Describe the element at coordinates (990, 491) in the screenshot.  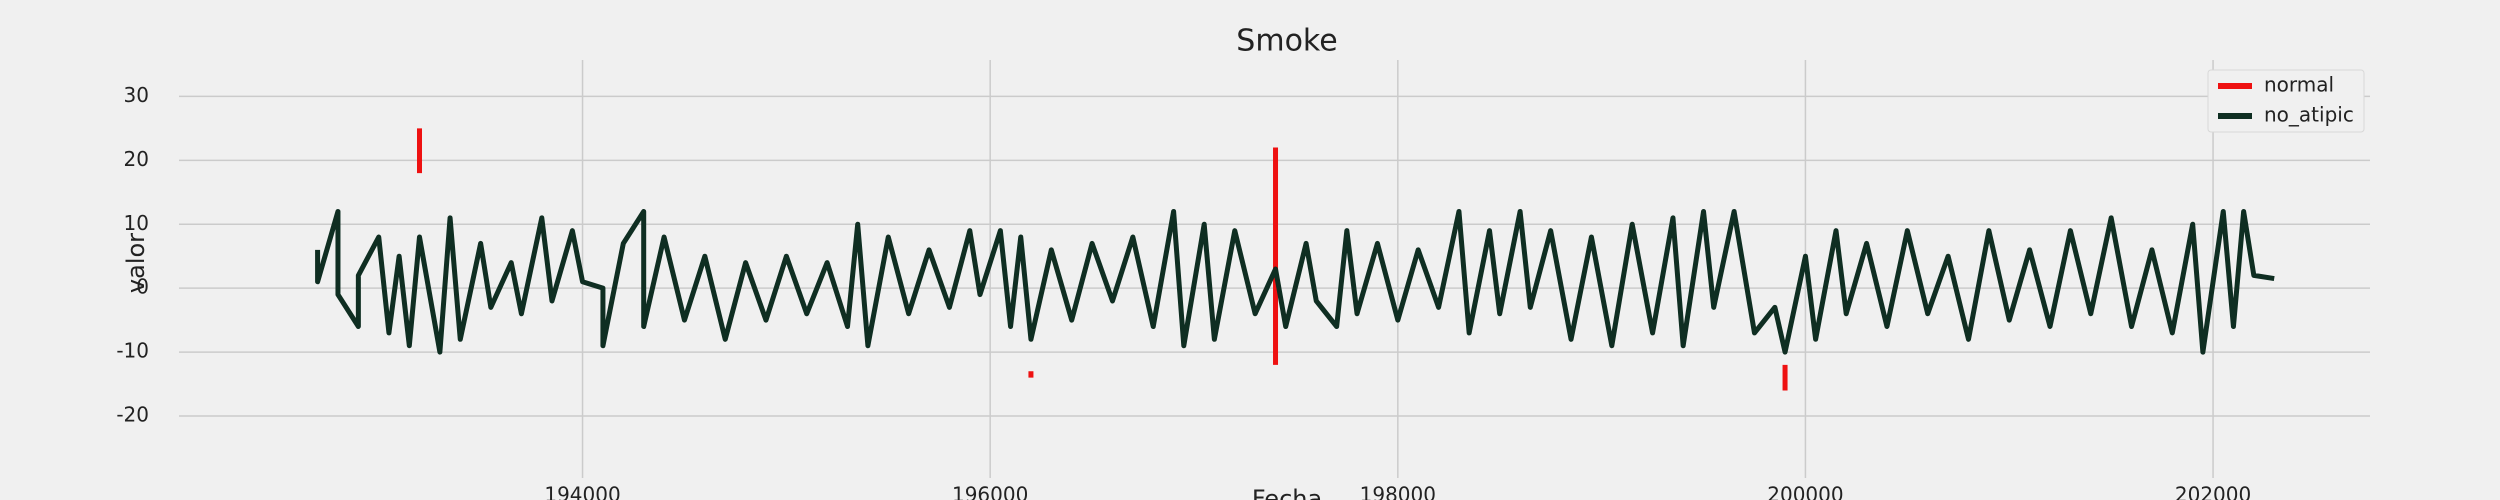
I see `x-tick-label: 196000` at that location.